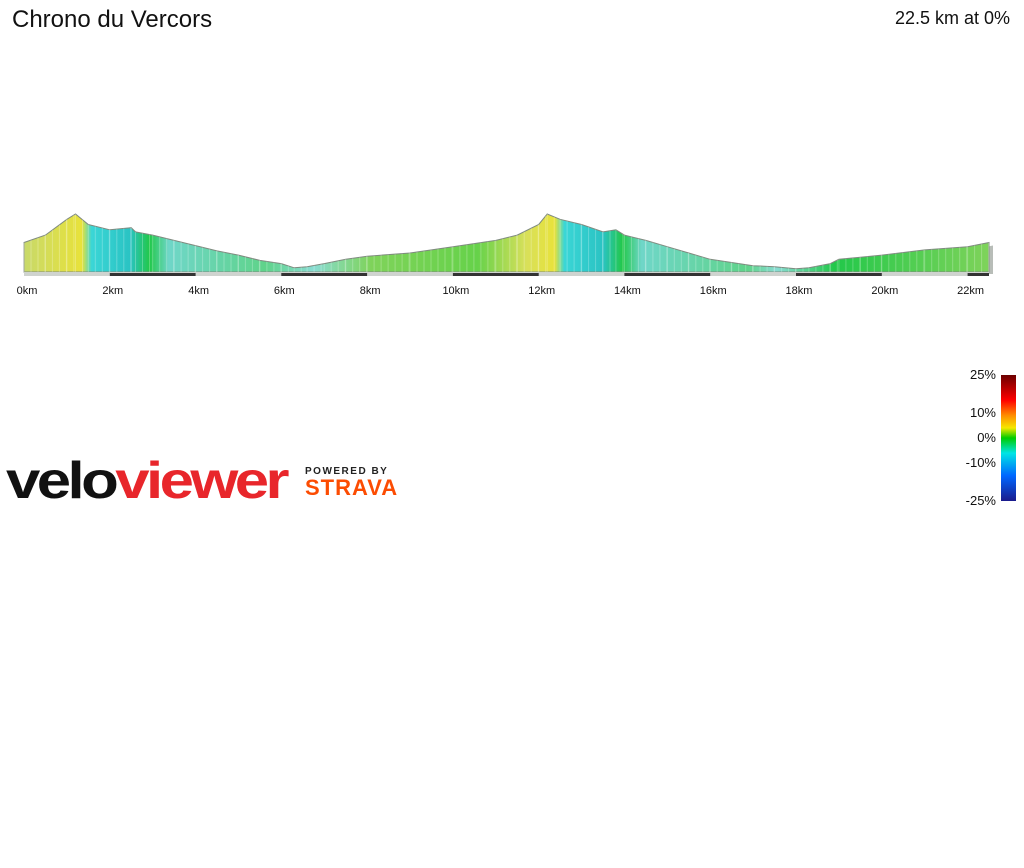  What do you see at coordinates (347, 471) in the screenshot?
I see `powered-by-label: POWERED BY` at bounding box center [347, 471].